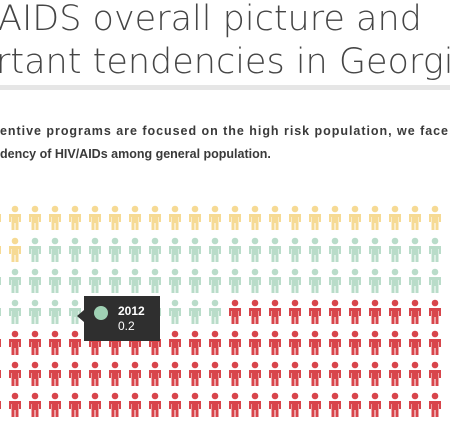 Image resolution: width=450 pixels, height=428 pixels. What do you see at coordinates (126, 326) in the screenshot?
I see `tooltip-value: 0.2` at bounding box center [126, 326].